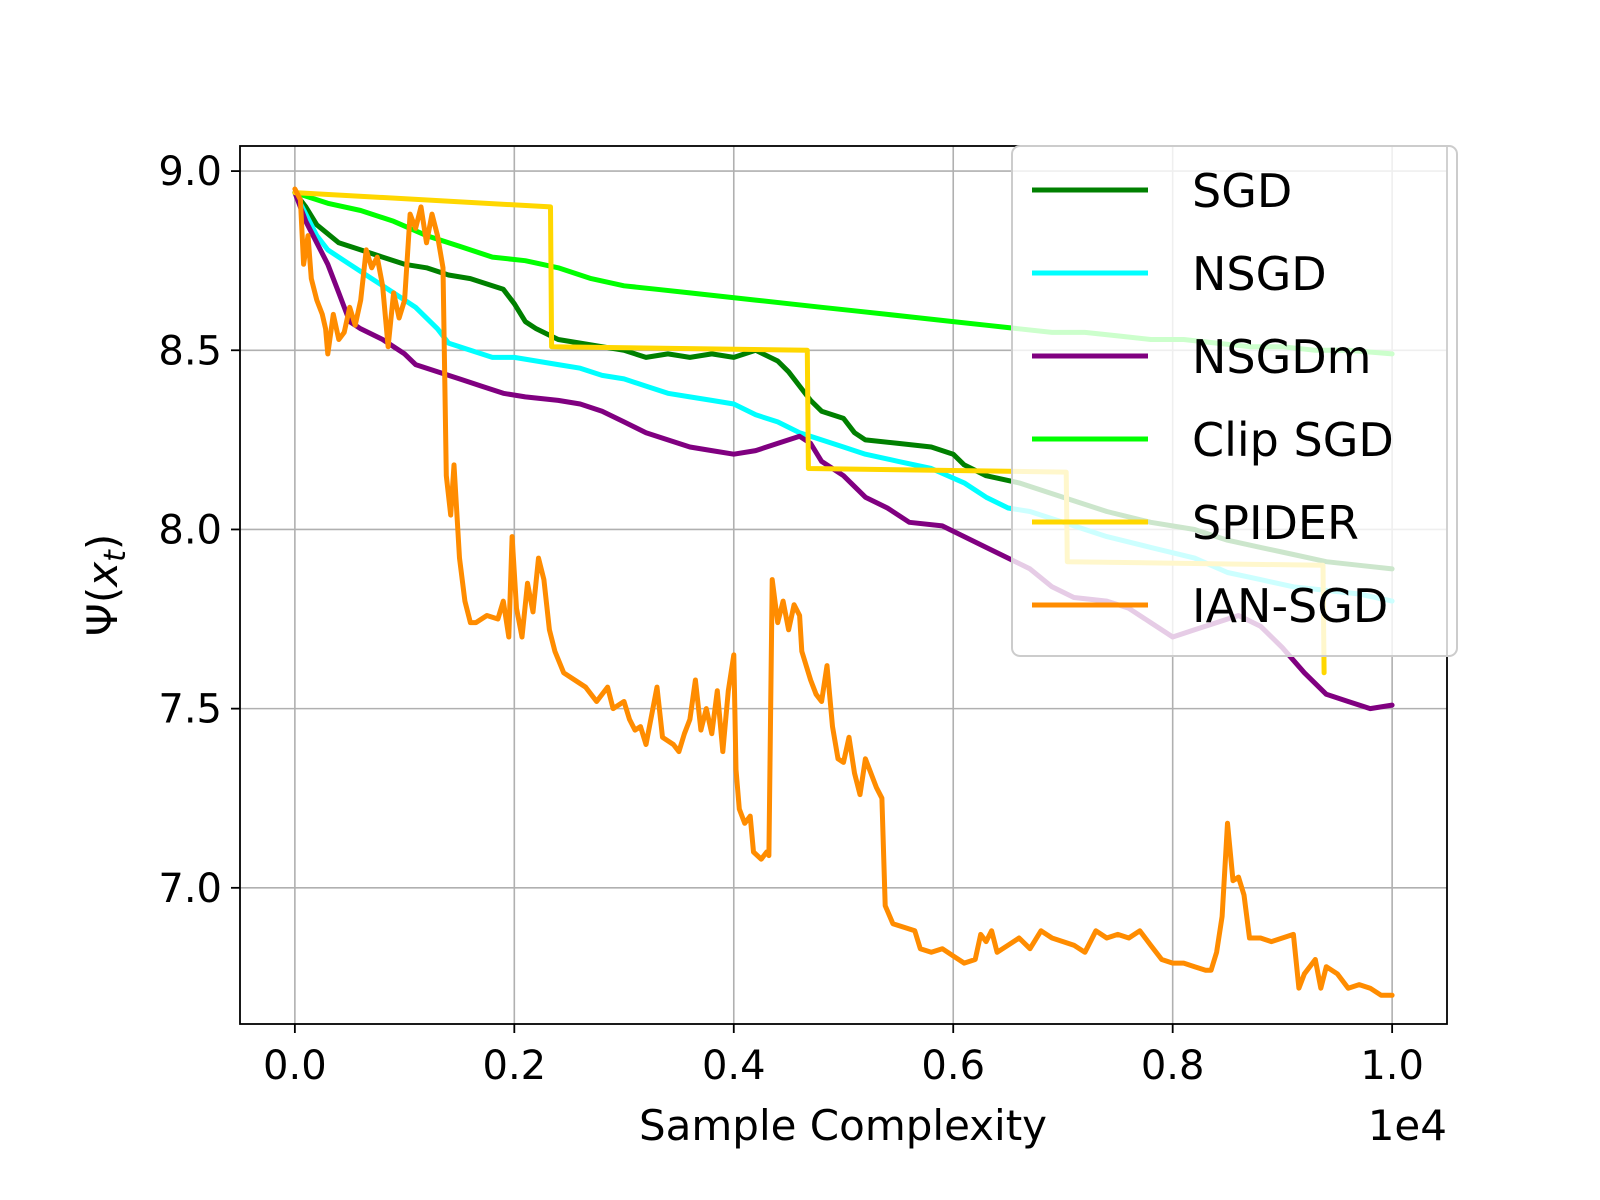 Image resolution: width=1600 pixels, height=1200 pixels. What do you see at coordinates (734, 1066) in the screenshot?
I see `x-tick-label: 0.4` at bounding box center [734, 1066].